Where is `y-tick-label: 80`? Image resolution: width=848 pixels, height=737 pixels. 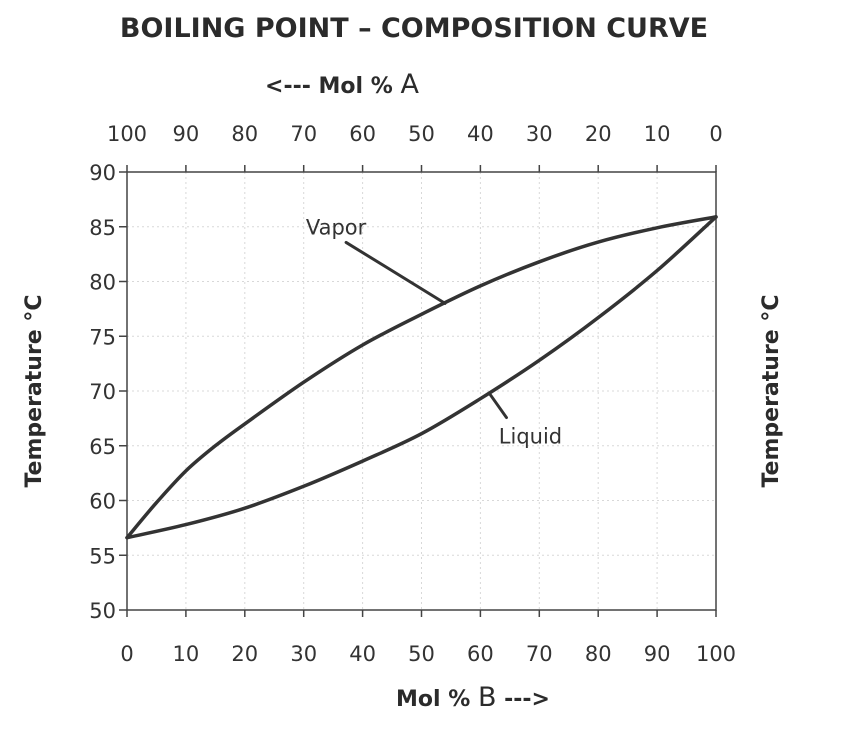 y-tick-label: 80 is located at coordinates (102, 283).